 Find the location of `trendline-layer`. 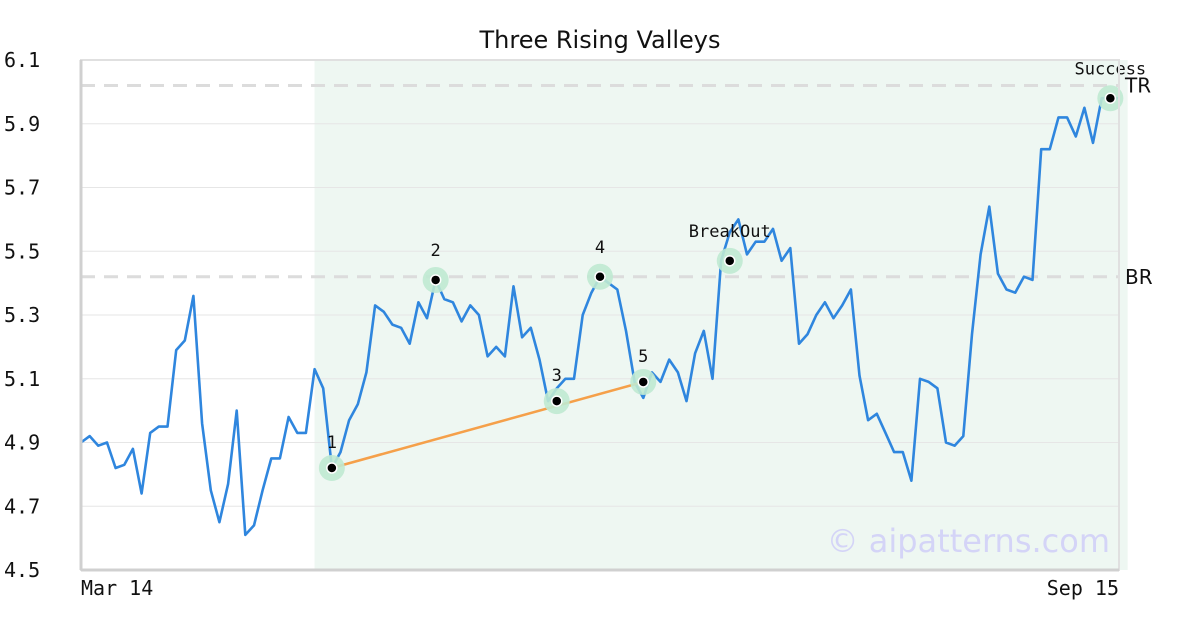

trendline-layer is located at coordinates (487, 425).